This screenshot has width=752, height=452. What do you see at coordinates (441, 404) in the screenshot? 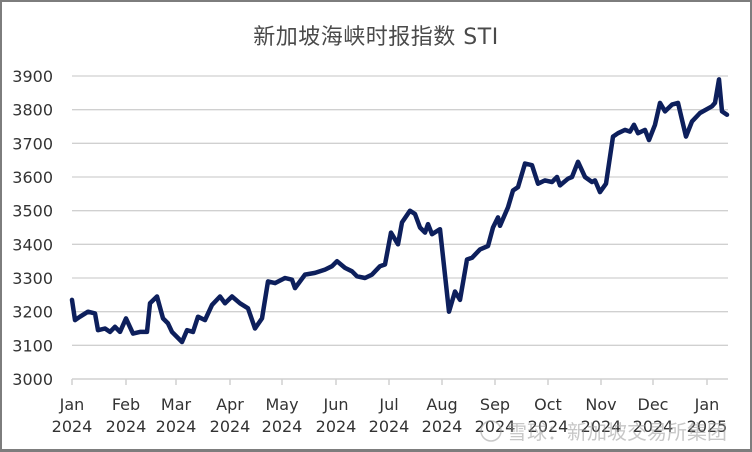
I see `x-tick-month: Aug` at bounding box center [441, 404].